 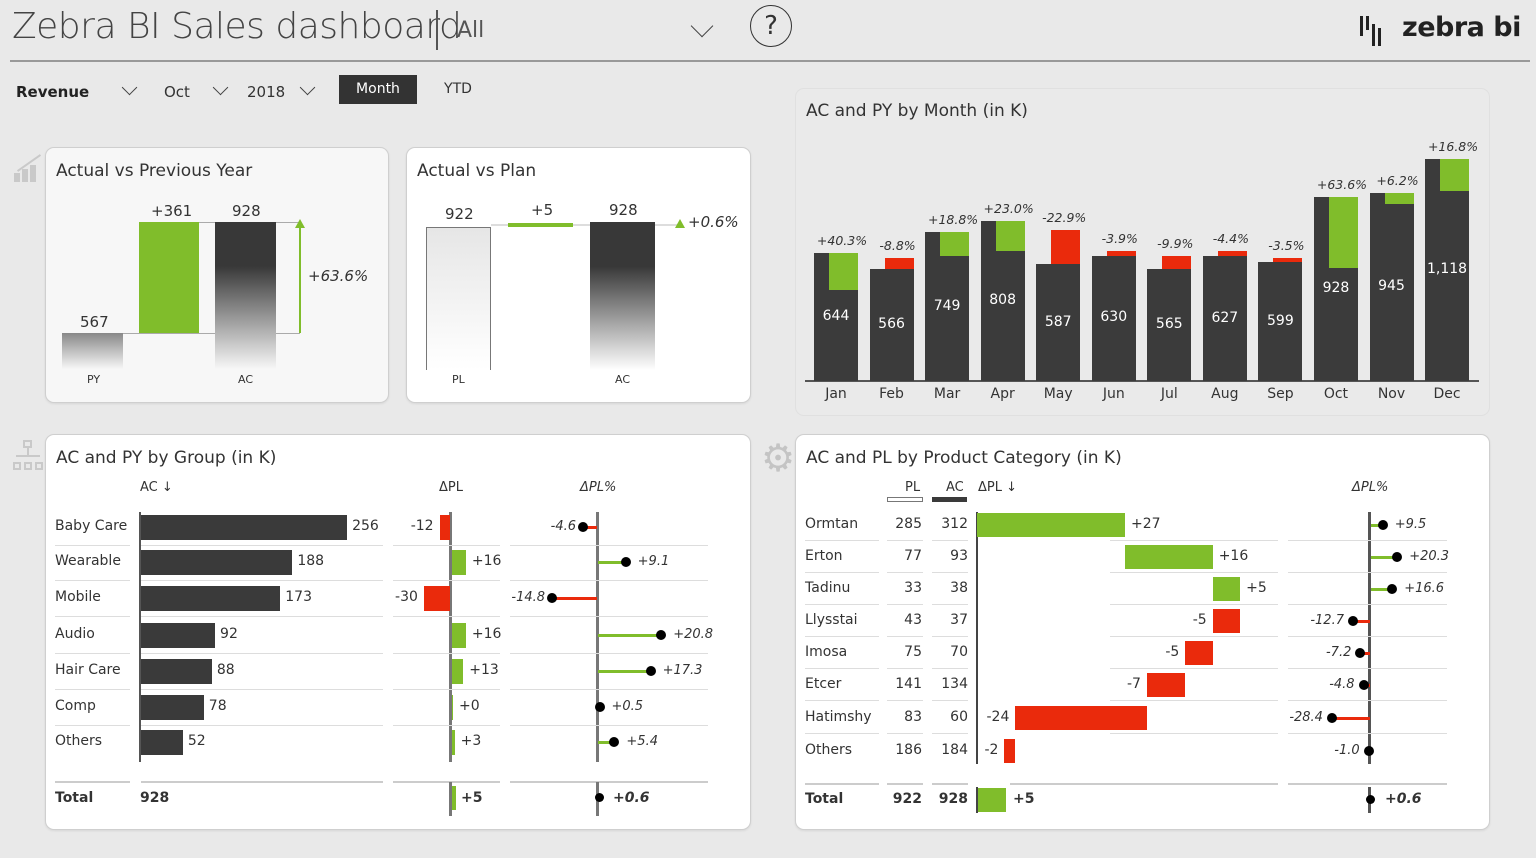 What do you see at coordinates (471, 741) in the screenshot?
I see `group-dpl-value: +3` at bounding box center [471, 741].